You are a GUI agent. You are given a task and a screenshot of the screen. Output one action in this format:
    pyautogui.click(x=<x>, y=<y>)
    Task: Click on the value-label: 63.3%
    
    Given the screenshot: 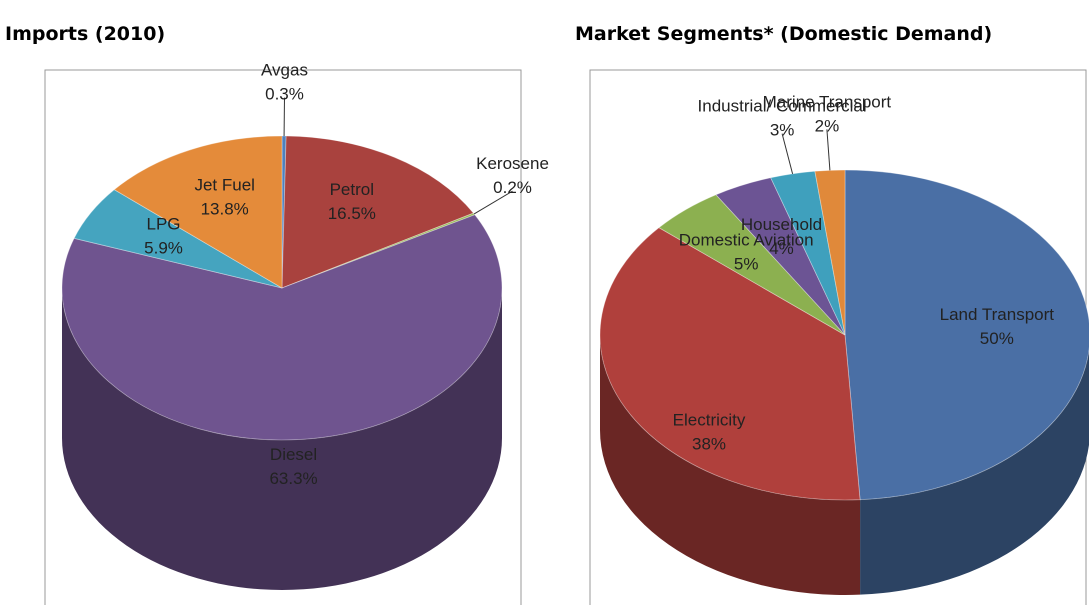 What is the action you would take?
    pyautogui.click(x=293, y=478)
    